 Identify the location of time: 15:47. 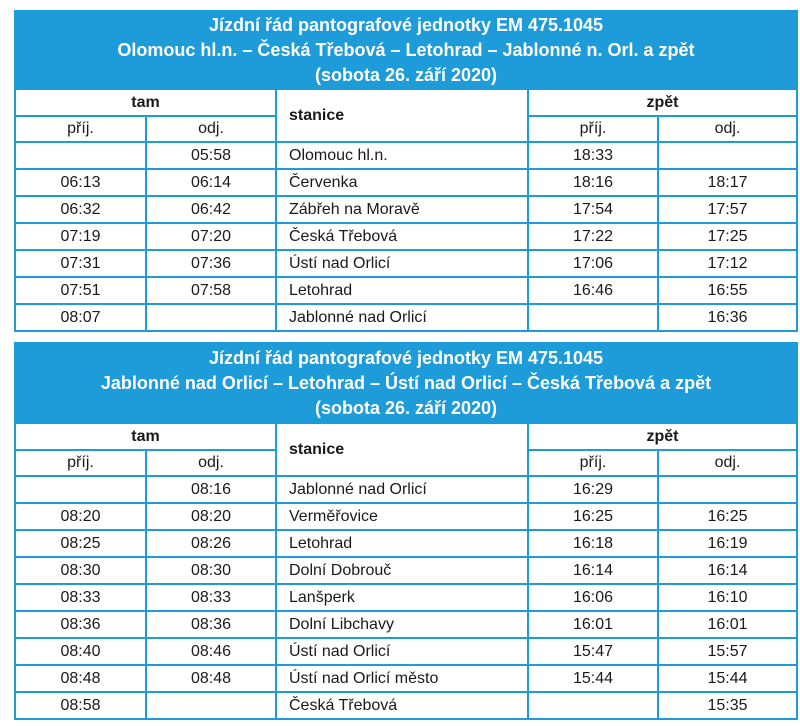
(593, 651).